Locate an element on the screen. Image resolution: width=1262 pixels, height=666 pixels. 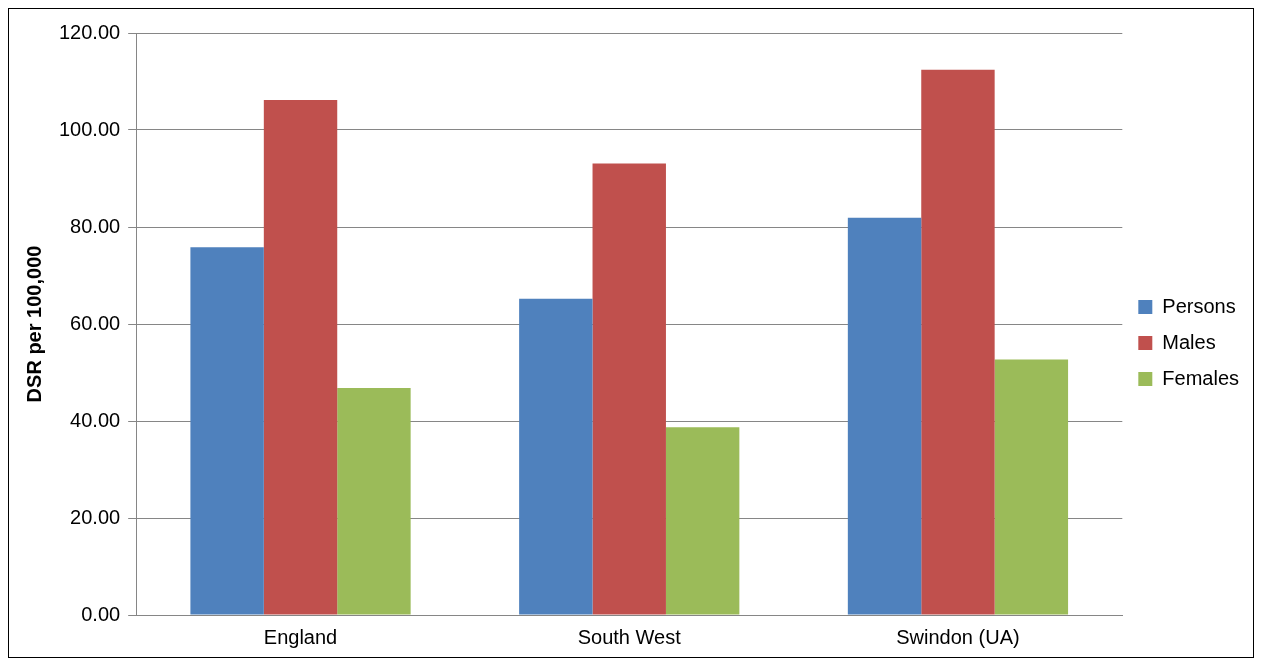
legend-label: Persons is located at coordinates (1199, 305).